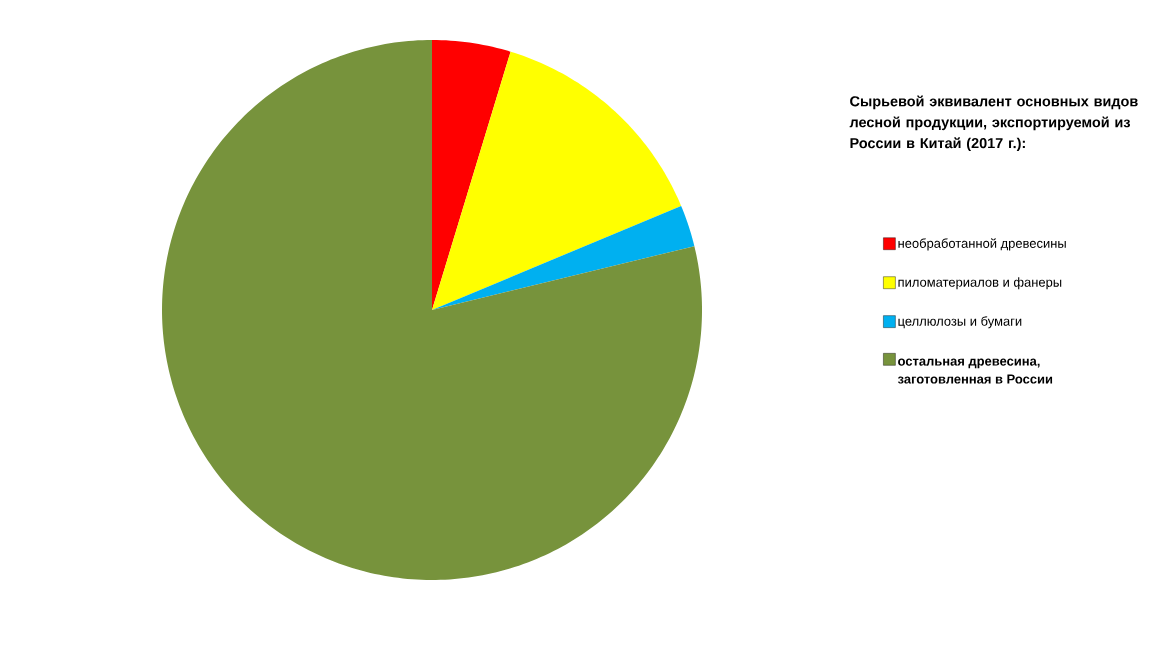 Image resolution: width=1172 pixels, height=654 pixels. Describe the element at coordinates (980, 283) in the screenshot. I see `legend-label: пиломатериалов и фанеры` at that location.